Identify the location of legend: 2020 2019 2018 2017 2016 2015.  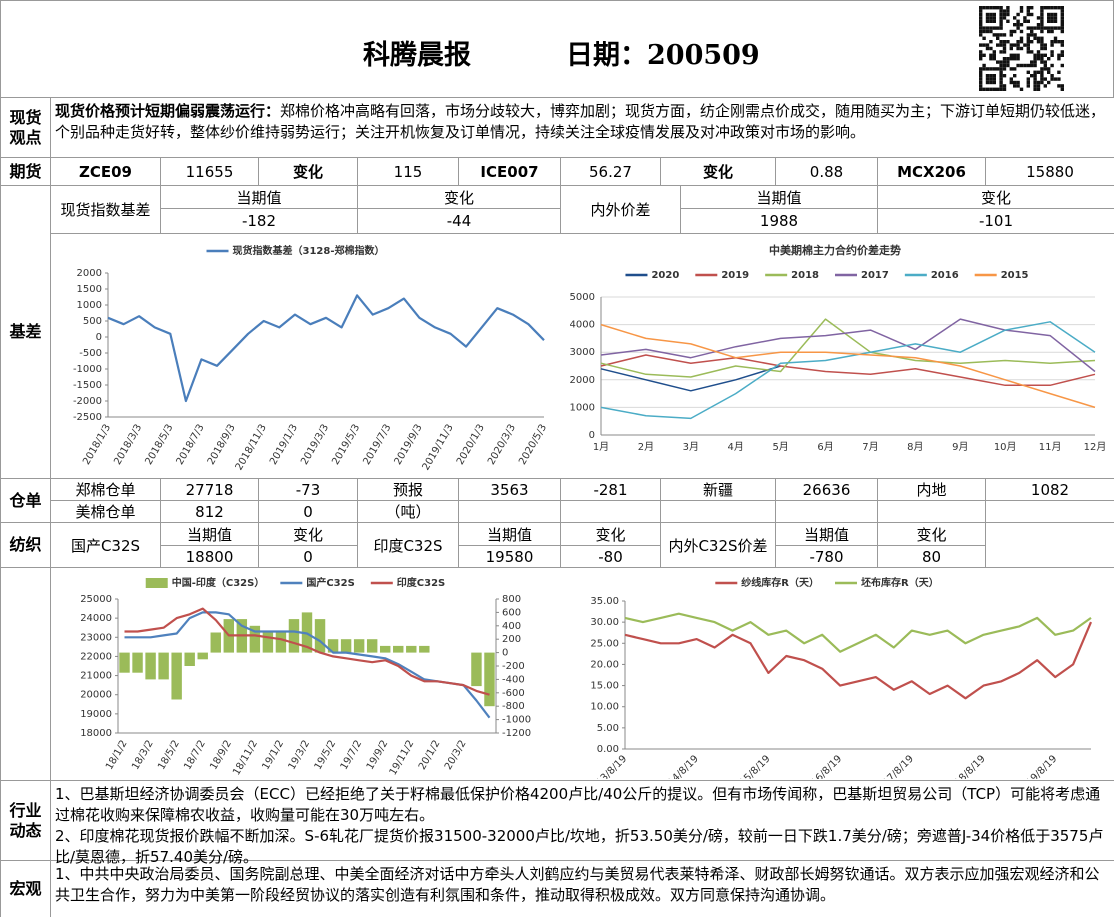
(827, 275).